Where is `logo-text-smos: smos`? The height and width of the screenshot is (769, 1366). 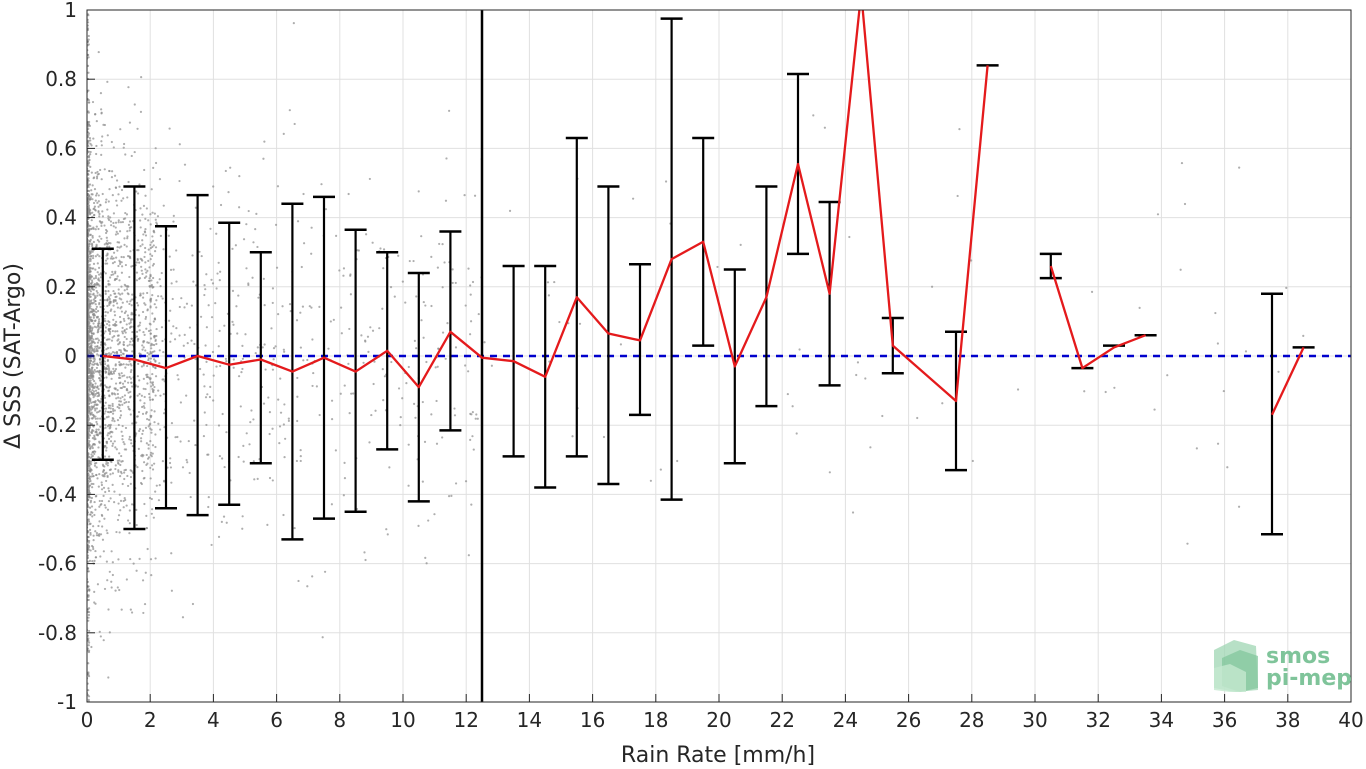 logo-text-smos: smos is located at coordinates (1298, 656).